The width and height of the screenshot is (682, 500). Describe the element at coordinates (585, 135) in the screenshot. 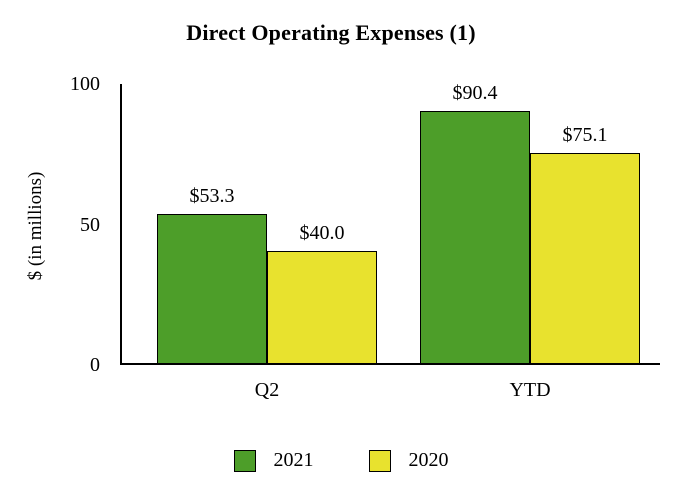

I see `bar-value-label: $75.1` at that location.